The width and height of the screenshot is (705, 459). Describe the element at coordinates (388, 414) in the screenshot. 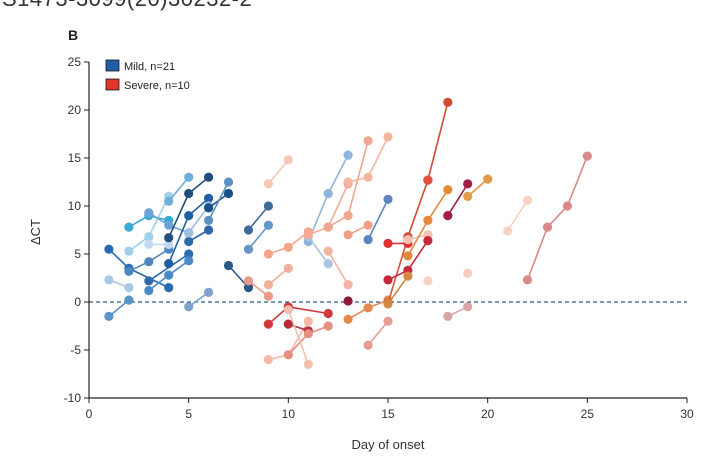

I see `x-tick-label: 15` at that location.